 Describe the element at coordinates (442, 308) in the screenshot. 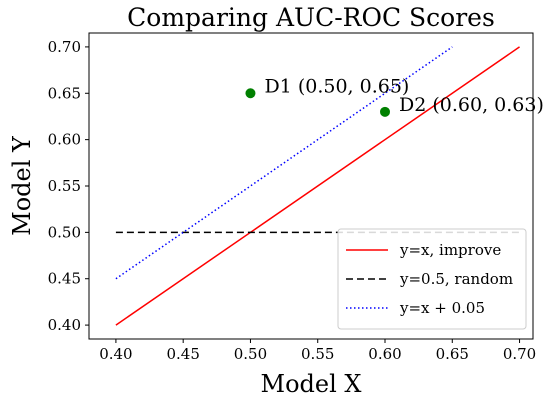

I see `legend-label-2: y=x + 0.05` at that location.